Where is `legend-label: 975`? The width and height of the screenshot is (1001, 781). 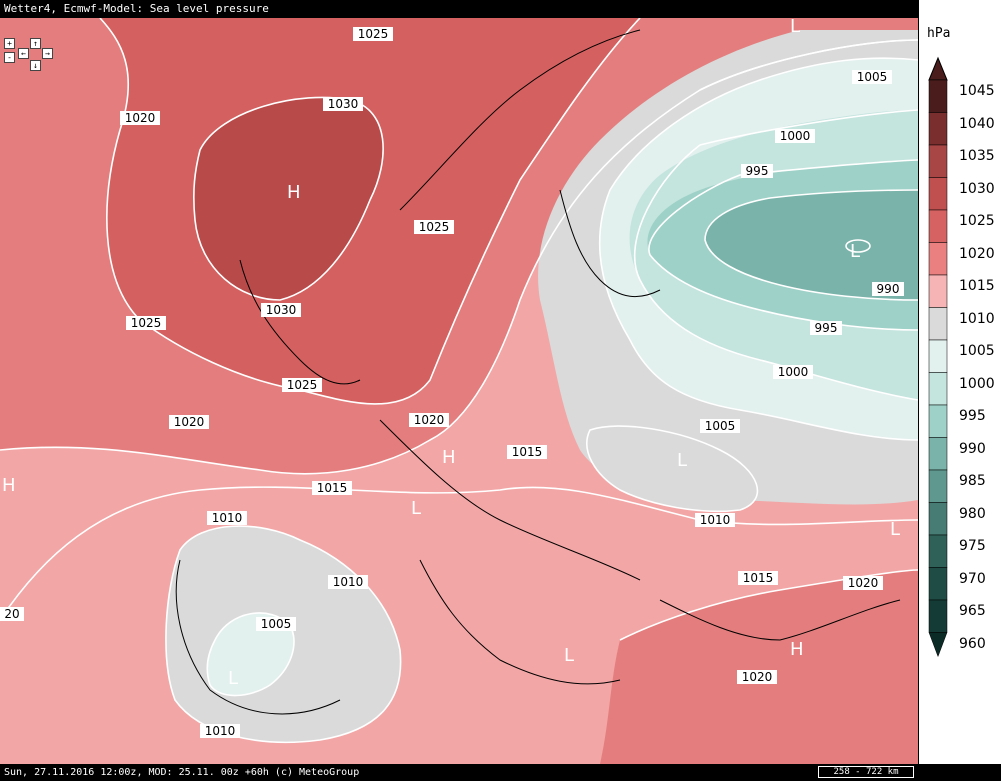 legend-label: 975 is located at coordinates (972, 546).